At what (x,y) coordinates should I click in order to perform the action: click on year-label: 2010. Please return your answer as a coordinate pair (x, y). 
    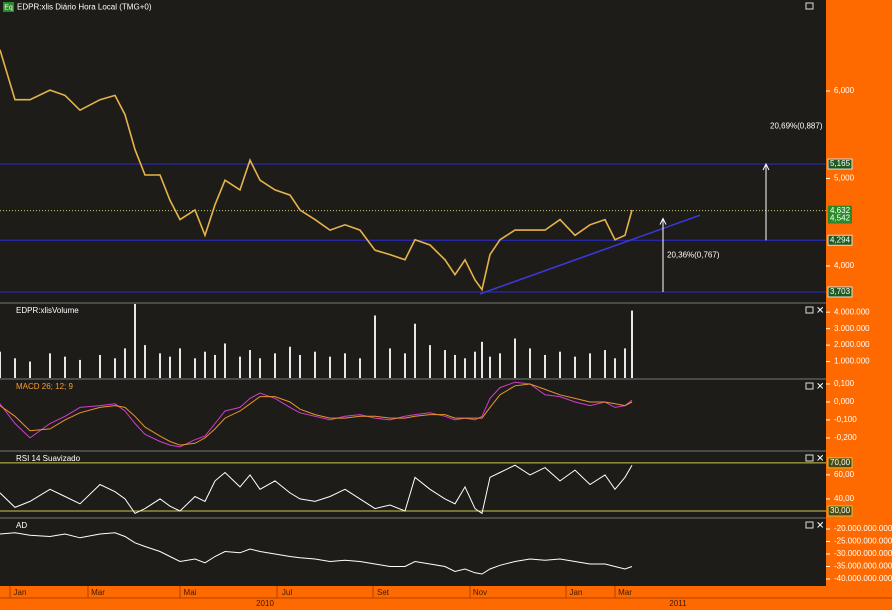
    Looking at the image, I should click on (265, 603).